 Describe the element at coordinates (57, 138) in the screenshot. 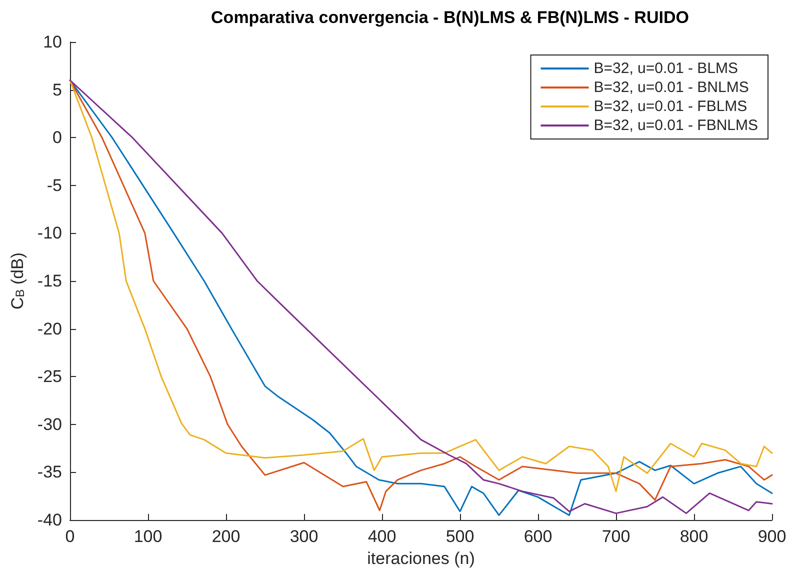

I see `y-tick-label: 0` at that location.